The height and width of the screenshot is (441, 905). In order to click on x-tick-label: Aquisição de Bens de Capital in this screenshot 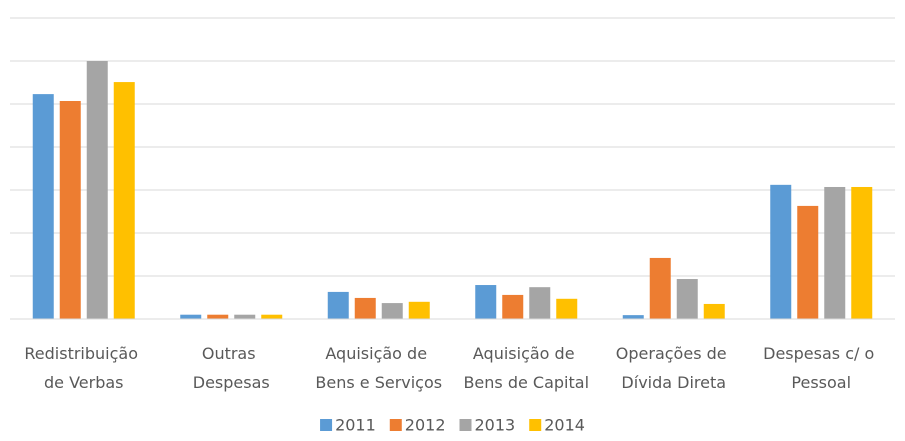, I will do `click(526, 368)`.